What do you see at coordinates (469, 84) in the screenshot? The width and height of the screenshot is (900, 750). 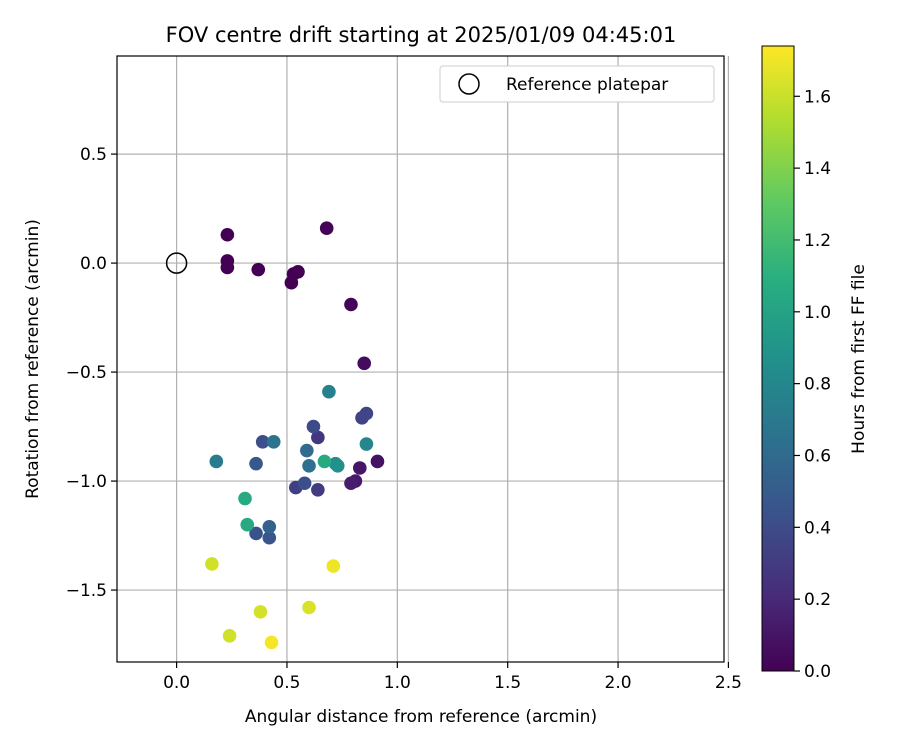 I see `legend-reference-marker` at bounding box center [469, 84].